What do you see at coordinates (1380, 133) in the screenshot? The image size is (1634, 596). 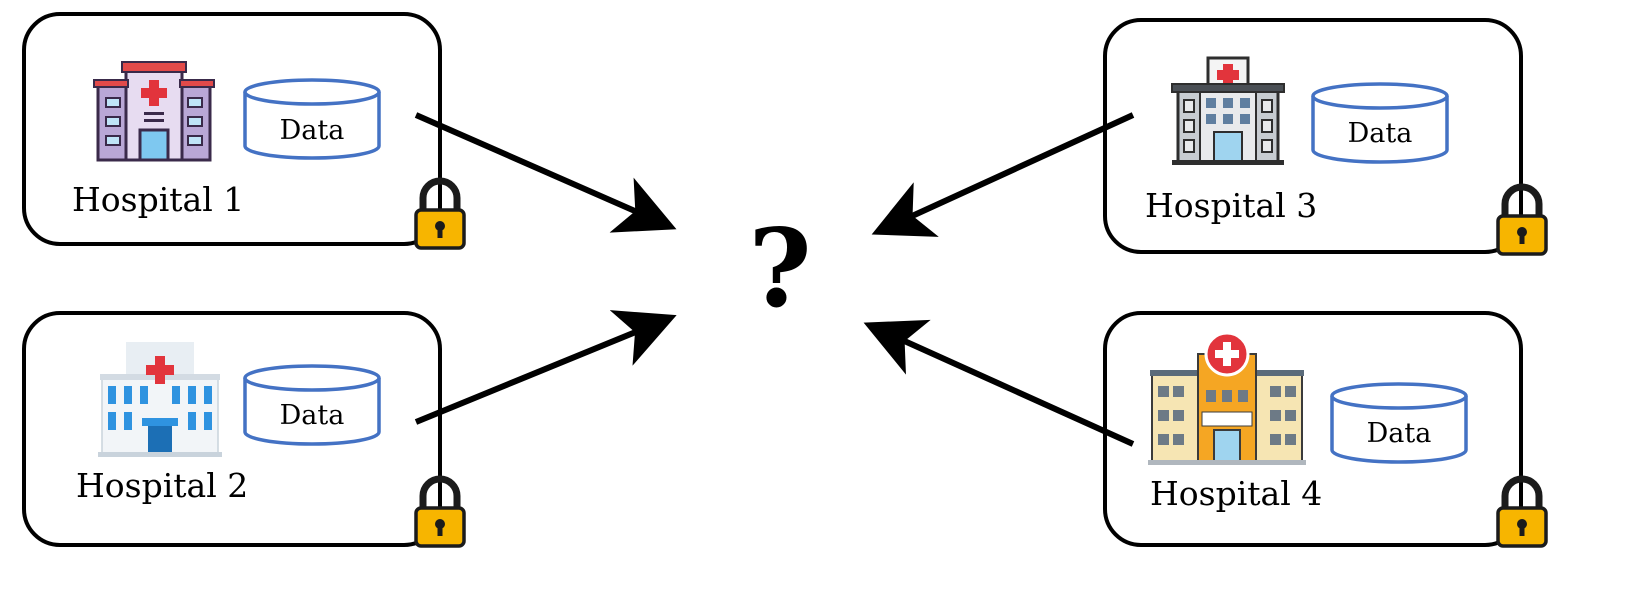 I see `hospital-3-data-label: Data` at bounding box center [1380, 133].